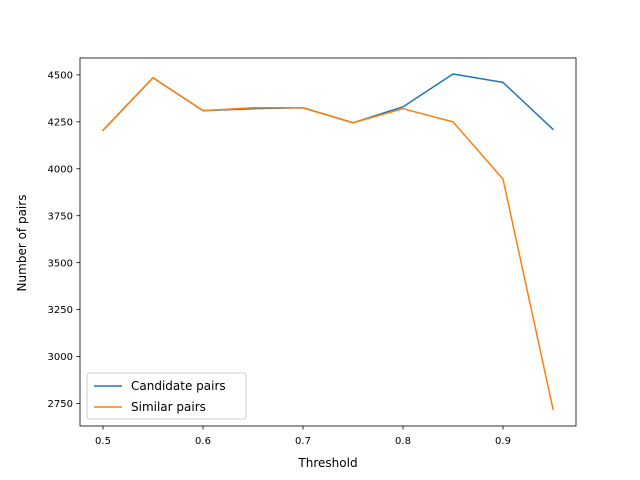 This screenshot has height=480, width=640. What do you see at coordinates (303, 441) in the screenshot?
I see `x-tick-label: 0.7` at bounding box center [303, 441].